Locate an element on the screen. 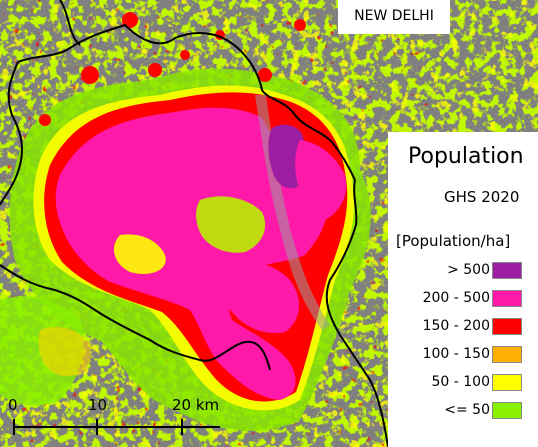 Image resolution: width=538 pixels, height=447 pixels. legend-title: Population is located at coordinates (466, 156).